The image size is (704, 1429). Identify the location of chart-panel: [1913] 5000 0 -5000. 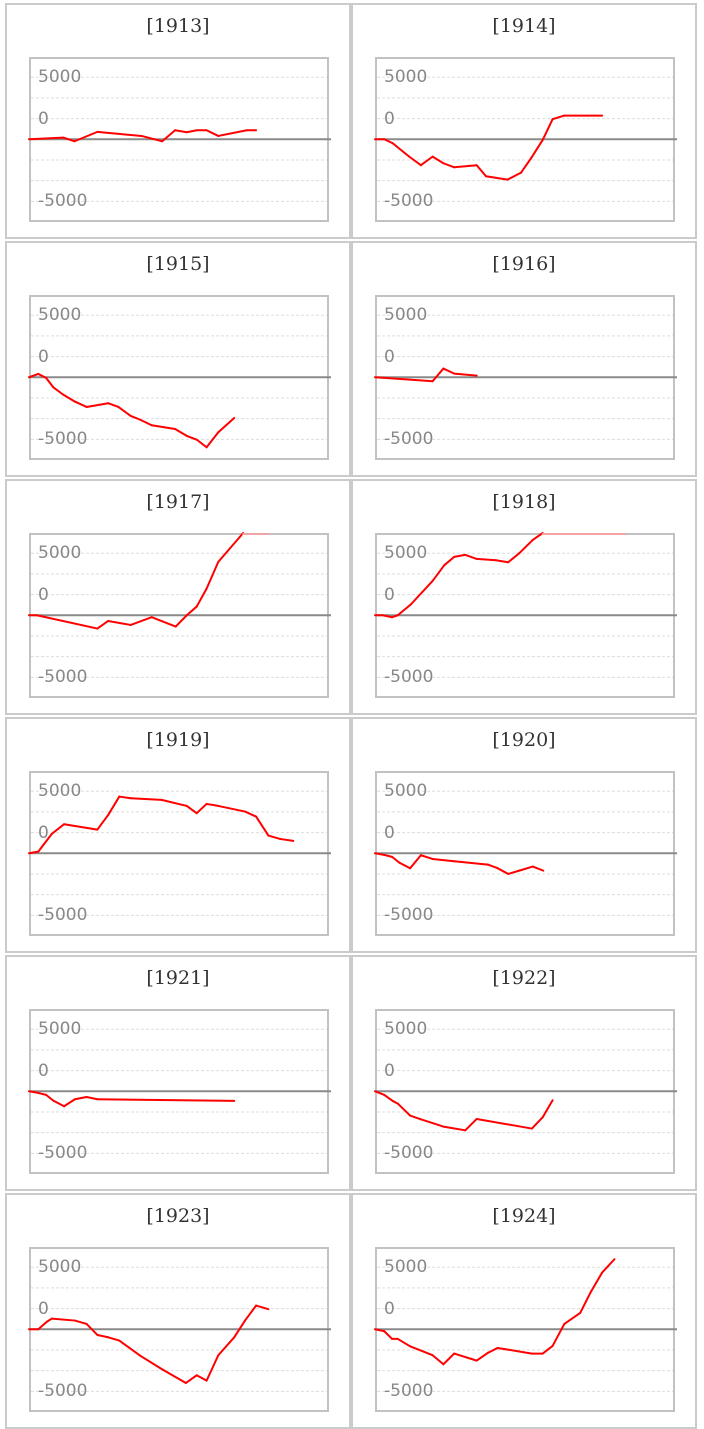
(178, 121).